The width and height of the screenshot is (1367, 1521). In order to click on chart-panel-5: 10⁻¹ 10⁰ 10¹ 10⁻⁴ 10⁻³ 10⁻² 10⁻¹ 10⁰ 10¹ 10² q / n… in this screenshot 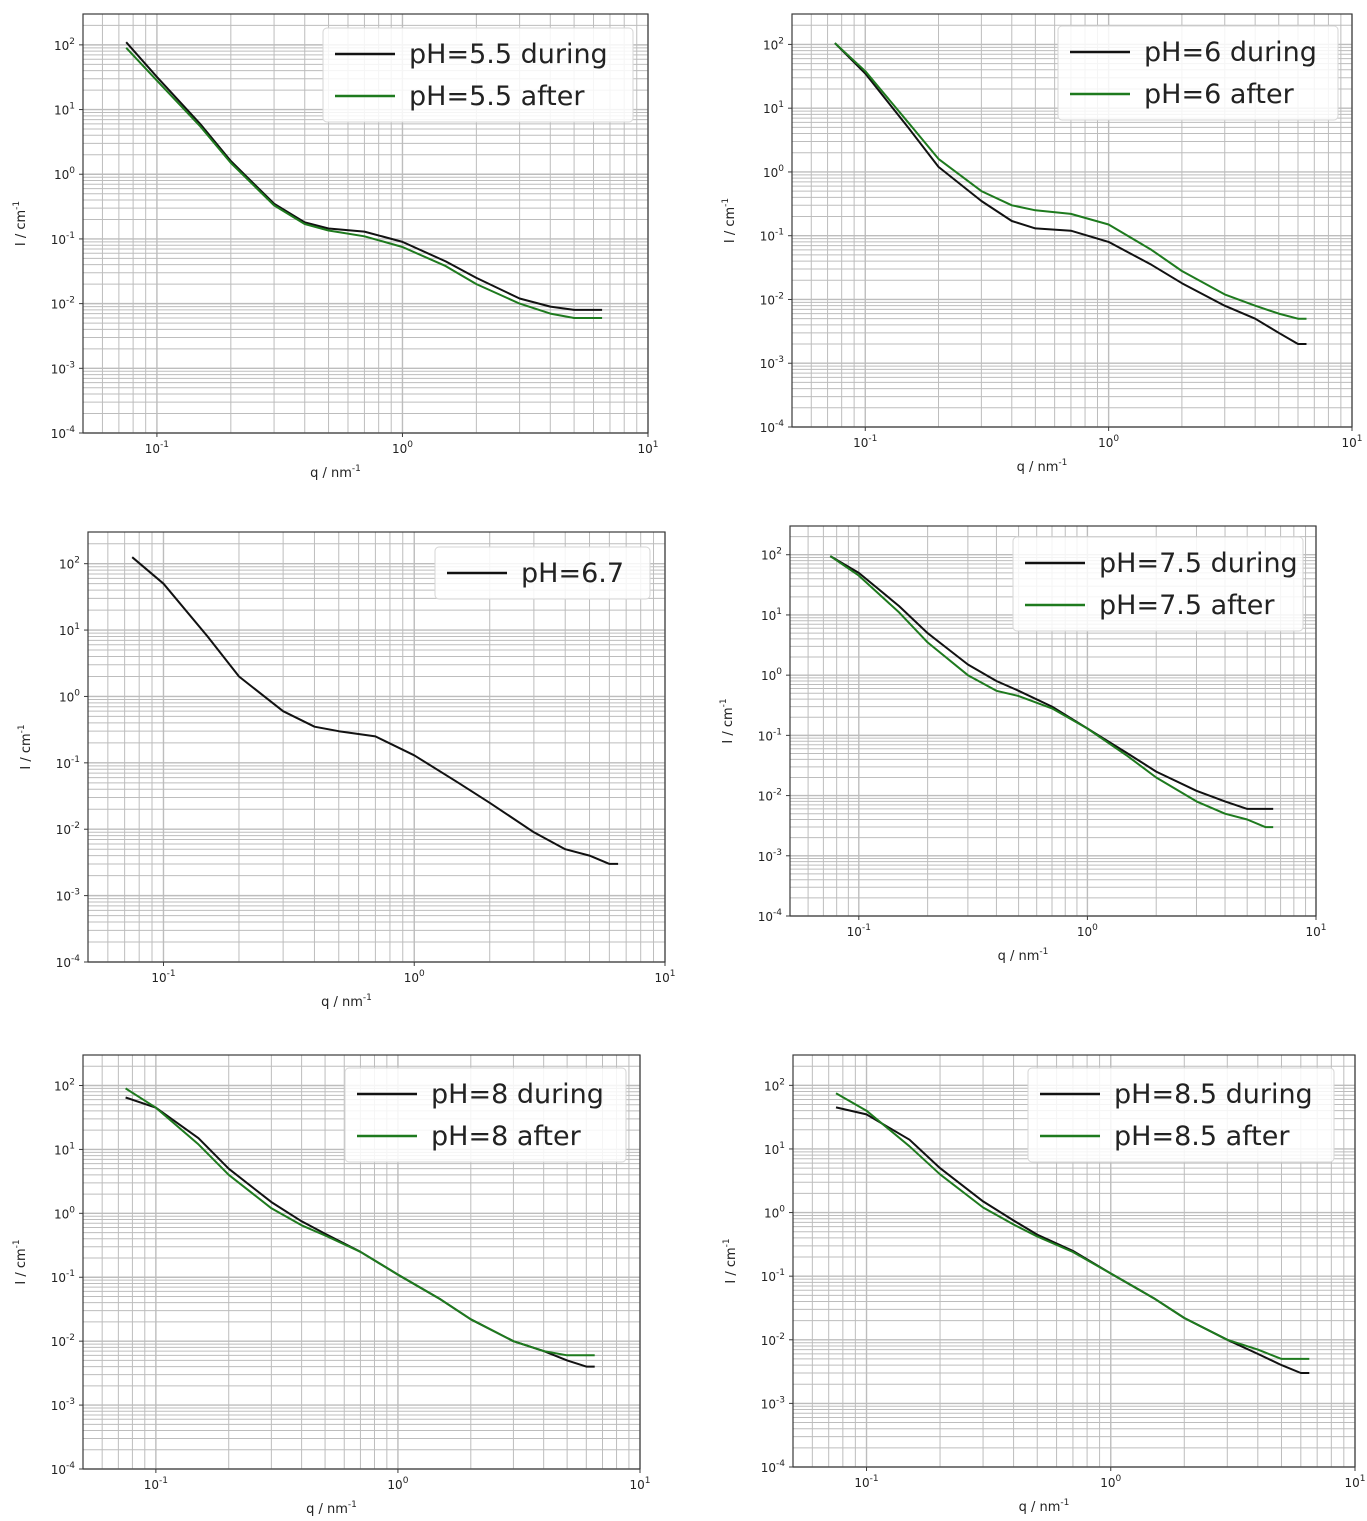, I will do `click(331, 1285)`.